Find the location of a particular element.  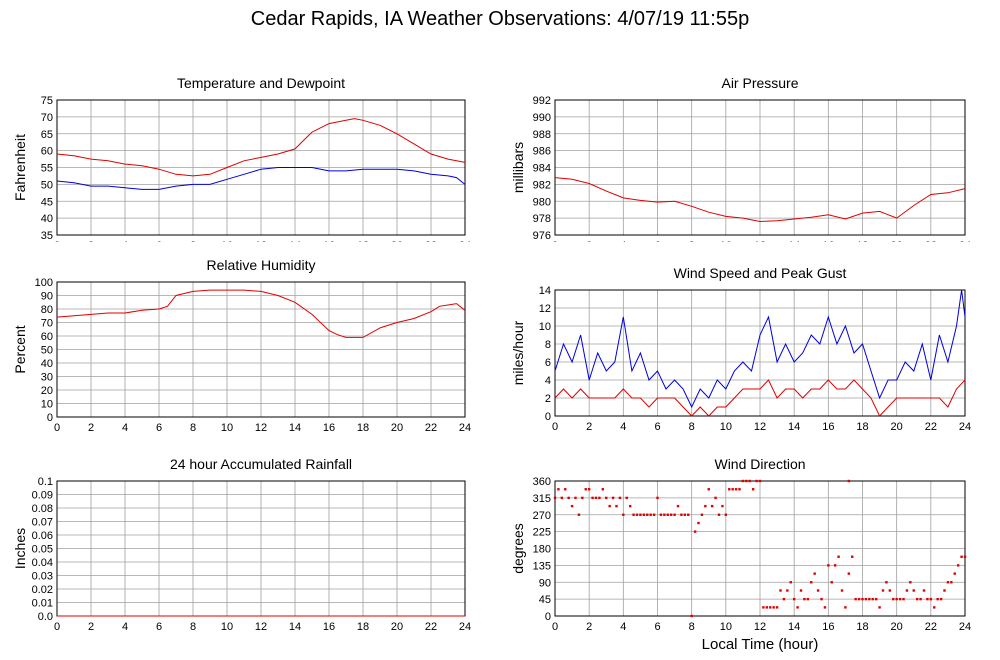

y-tick-label: 986 is located at coordinates (542, 152).